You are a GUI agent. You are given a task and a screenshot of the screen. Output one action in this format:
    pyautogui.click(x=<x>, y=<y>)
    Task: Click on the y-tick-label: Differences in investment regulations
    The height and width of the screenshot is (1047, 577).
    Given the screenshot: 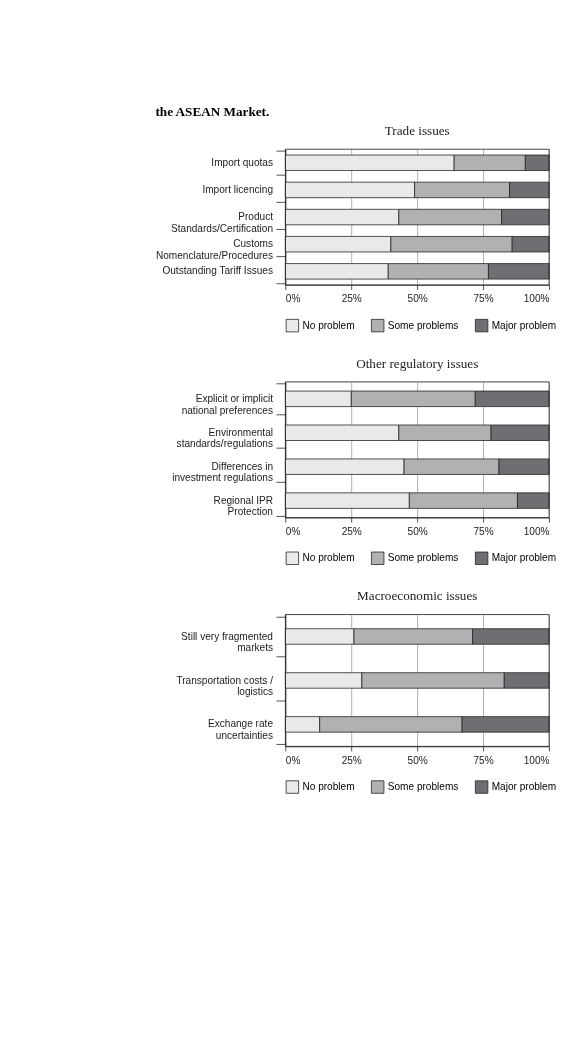 What is the action you would take?
    pyautogui.click(x=222, y=472)
    